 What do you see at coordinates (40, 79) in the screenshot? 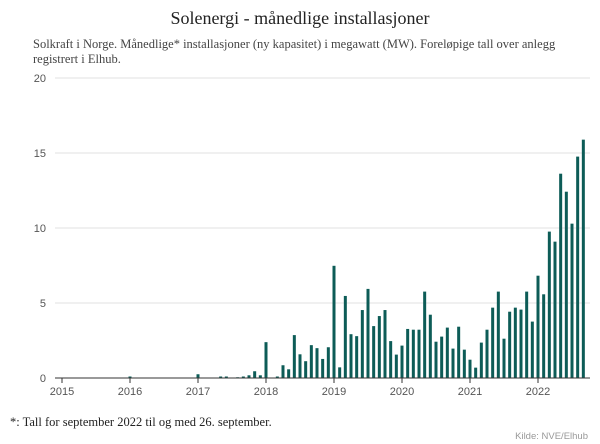
I see `y-tick-label: 20` at bounding box center [40, 79].